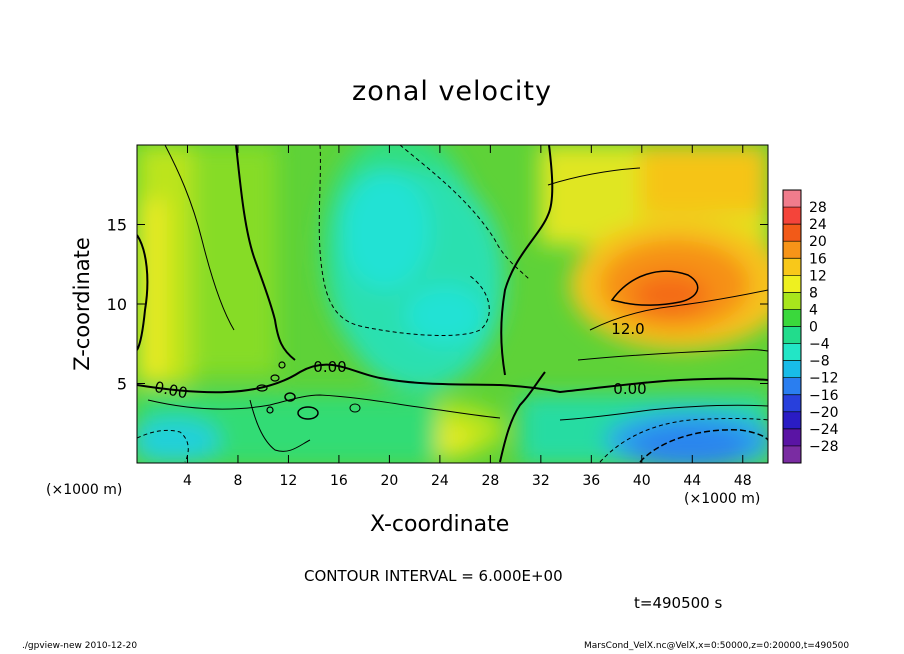 The width and height of the screenshot is (904, 654). I want to click on x-unit-label-right: (×1000 m), so click(722, 499).